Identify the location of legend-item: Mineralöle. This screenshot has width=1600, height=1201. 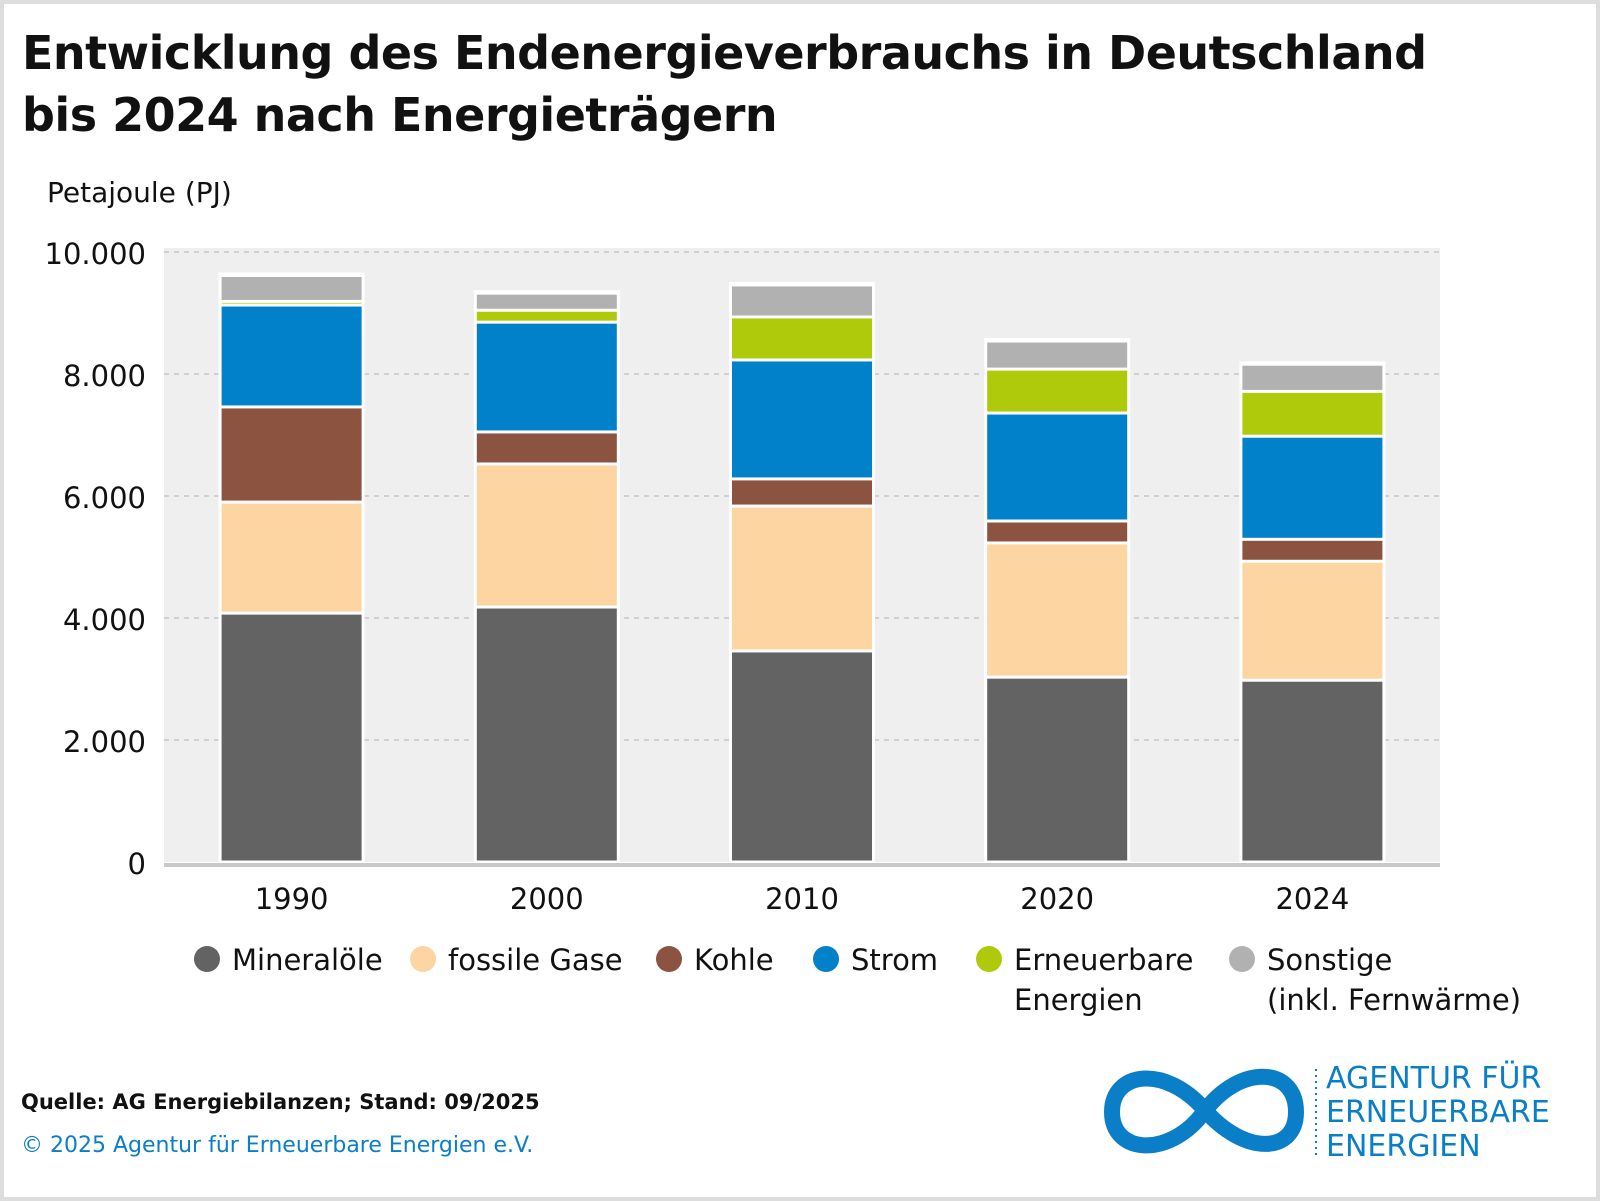
(288, 960).